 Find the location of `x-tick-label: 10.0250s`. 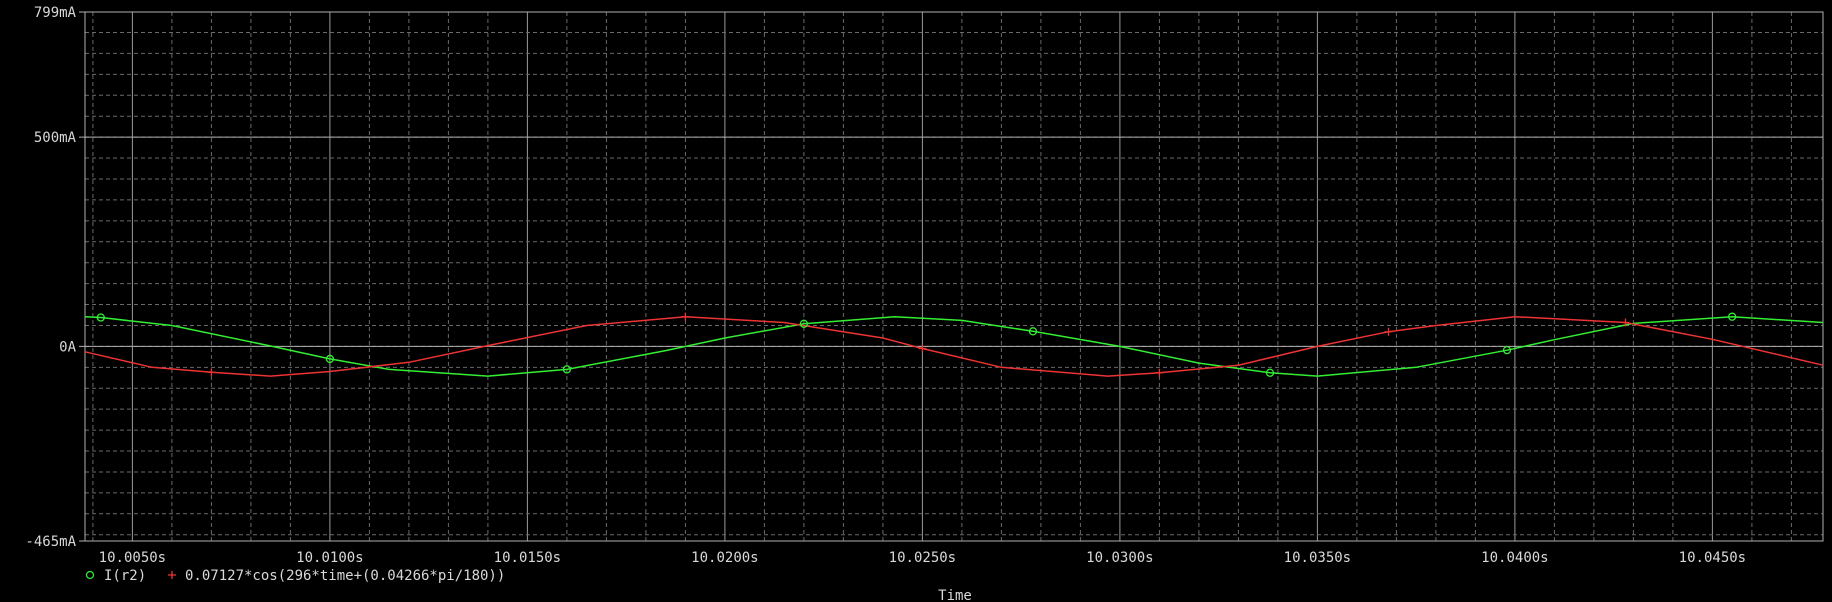

x-tick-label: 10.0250s is located at coordinates (922, 558).